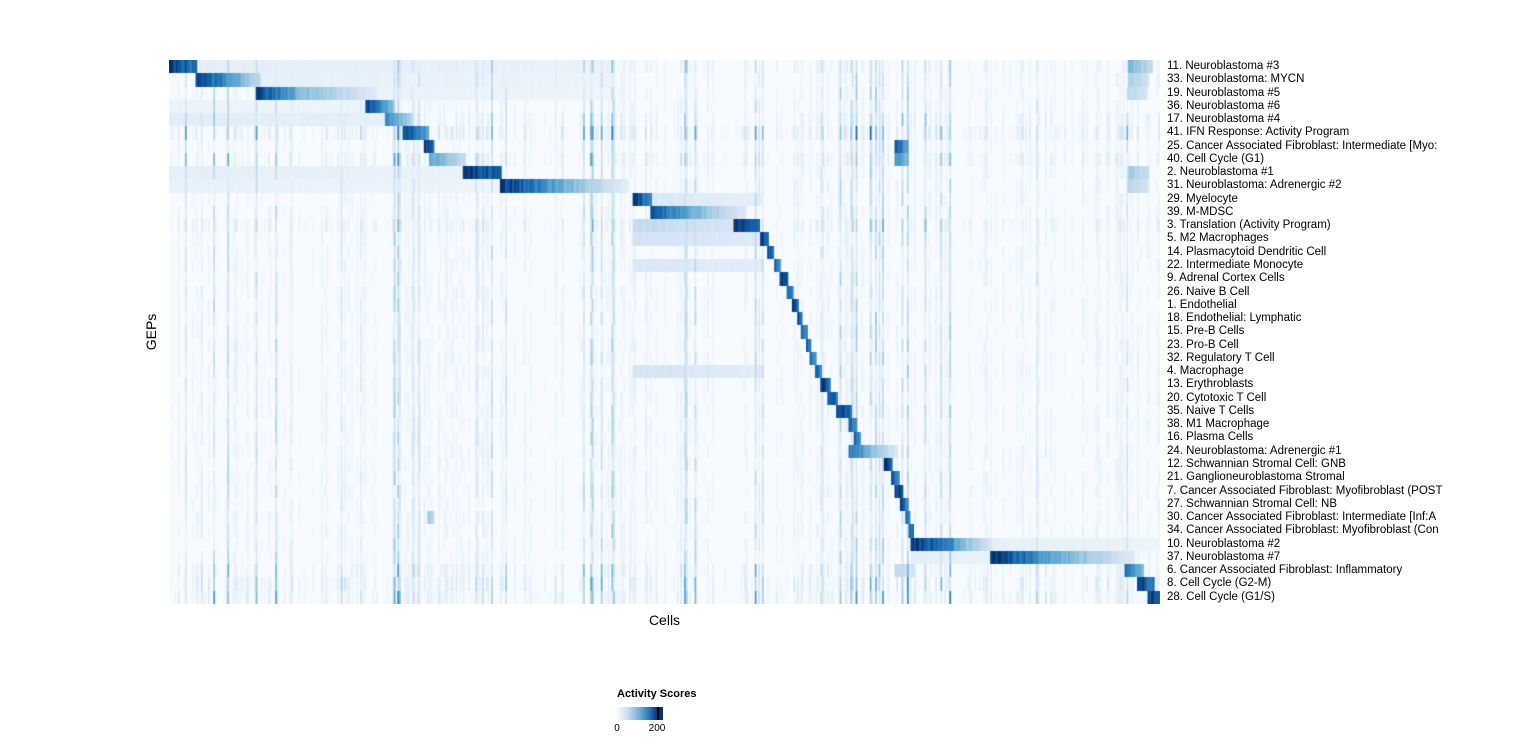 This screenshot has height=743, width=1540. What do you see at coordinates (640, 713) in the screenshot?
I see `legend-colorbar` at bounding box center [640, 713].